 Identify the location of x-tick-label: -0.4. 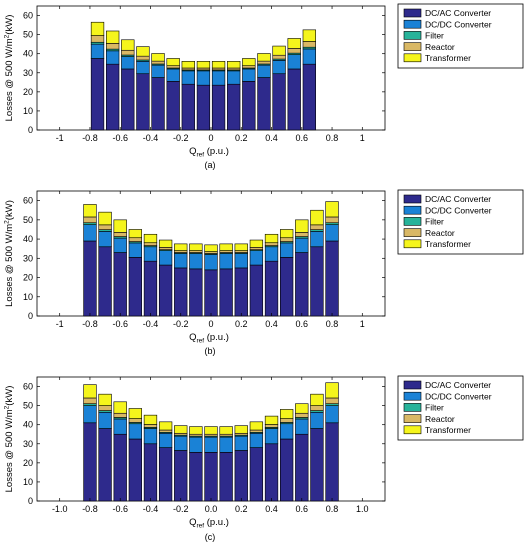
(151, 324).